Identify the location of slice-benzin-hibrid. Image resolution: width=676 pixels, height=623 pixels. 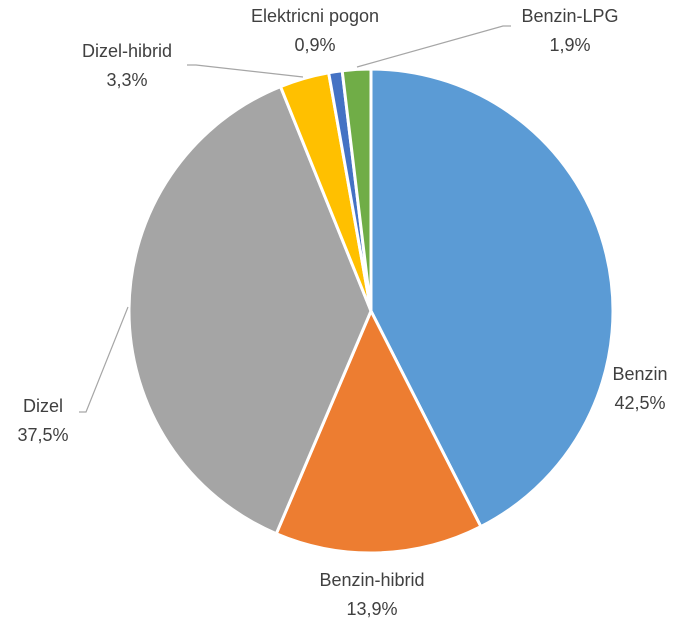
(378, 432).